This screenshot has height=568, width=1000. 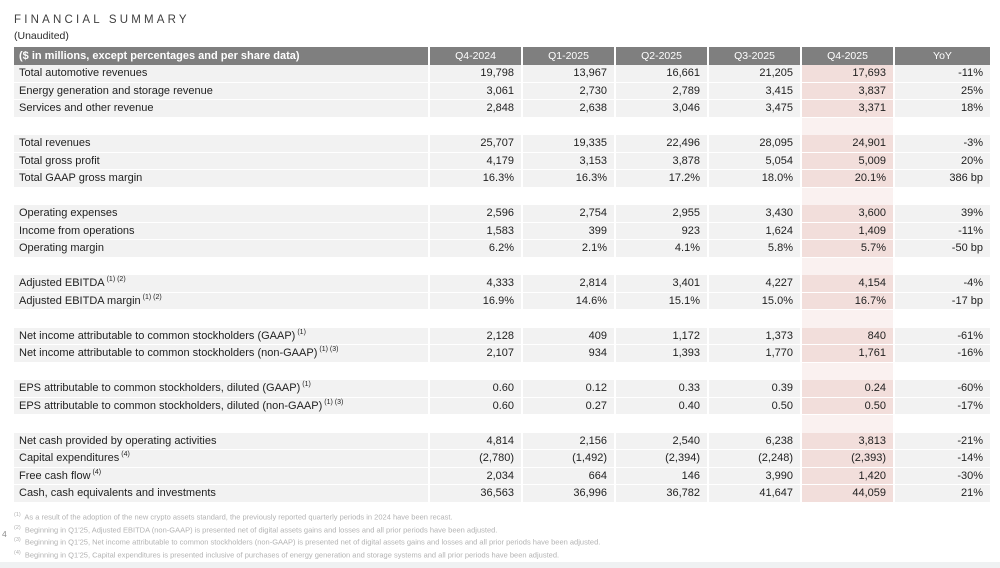 What do you see at coordinates (848, 91) in the screenshot?
I see `cell-value: 3,837` at bounding box center [848, 91].